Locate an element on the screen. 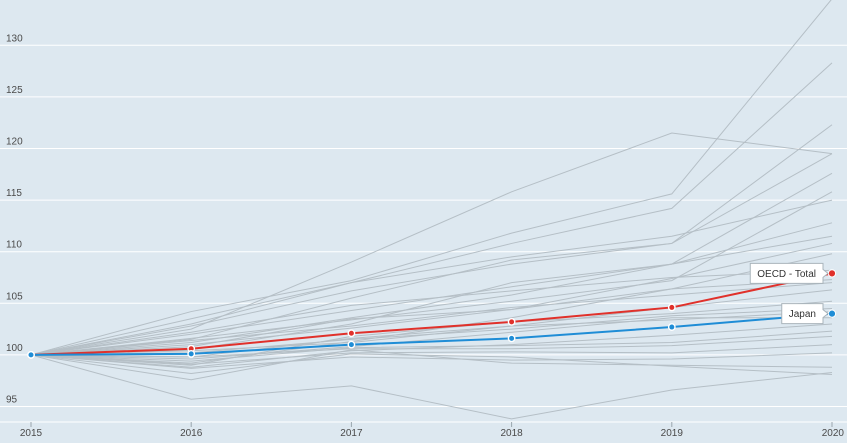  y-tick-label: 120 is located at coordinates (14, 141).